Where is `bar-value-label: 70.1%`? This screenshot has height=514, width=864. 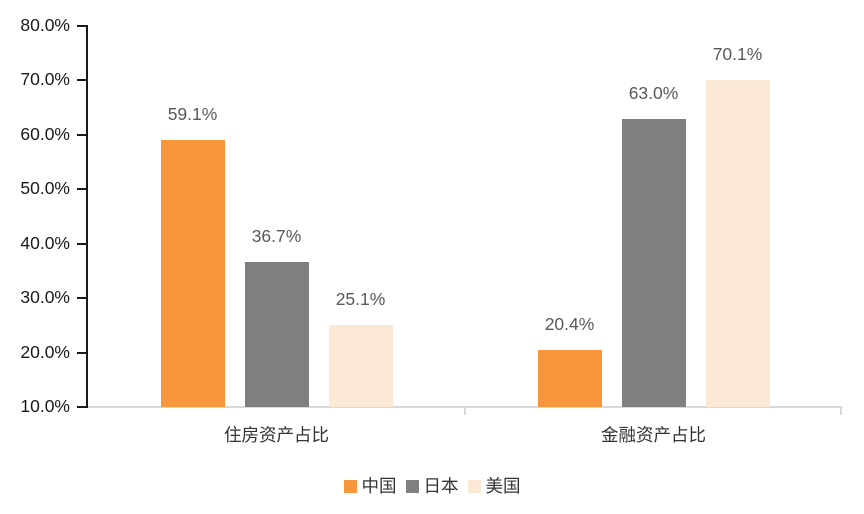 bar-value-label: 70.1% is located at coordinates (737, 53).